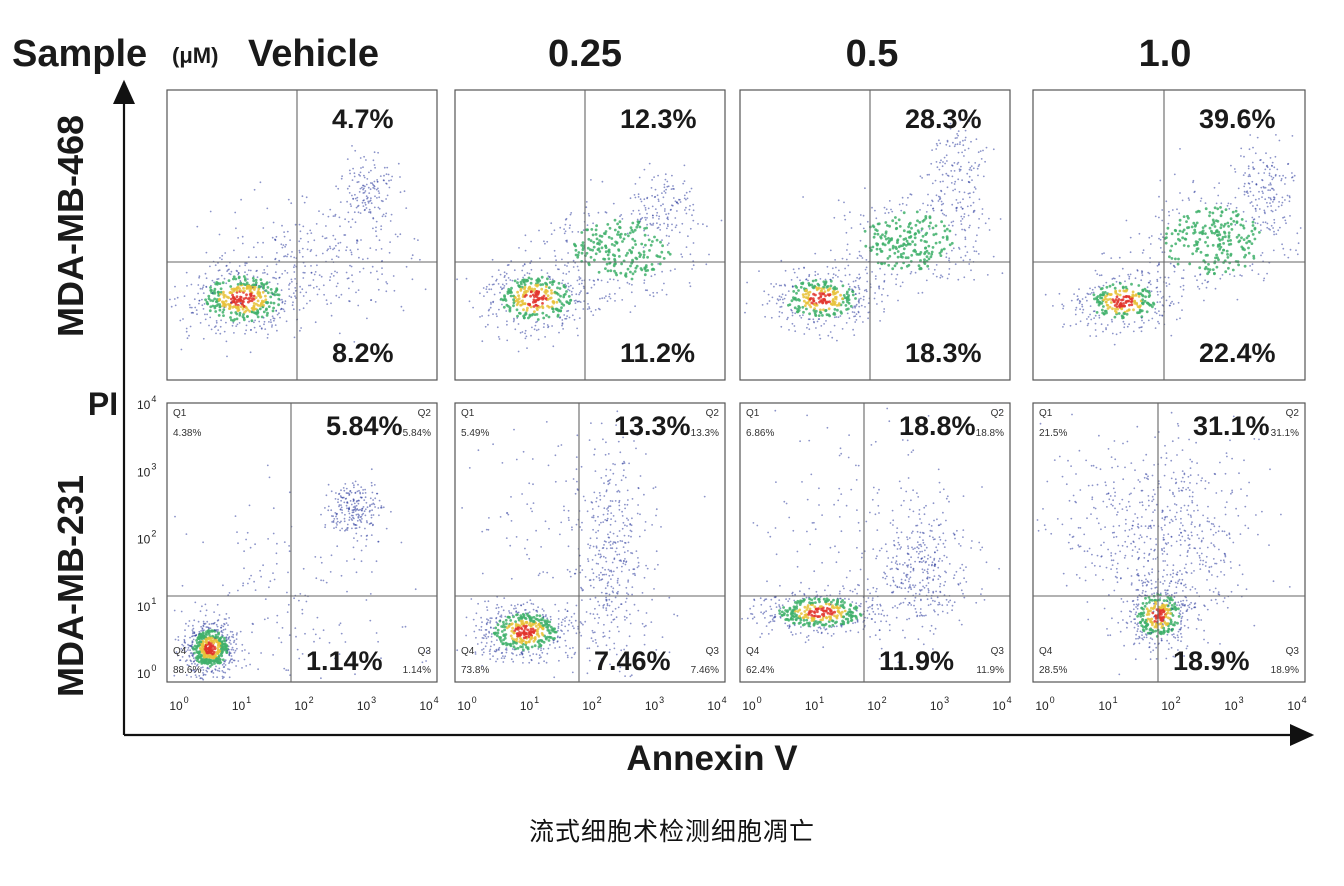 This screenshot has height=886, width=1344. What do you see at coordinates (363, 353) in the screenshot?
I see `lower-right-percentage: 8.2%` at bounding box center [363, 353].